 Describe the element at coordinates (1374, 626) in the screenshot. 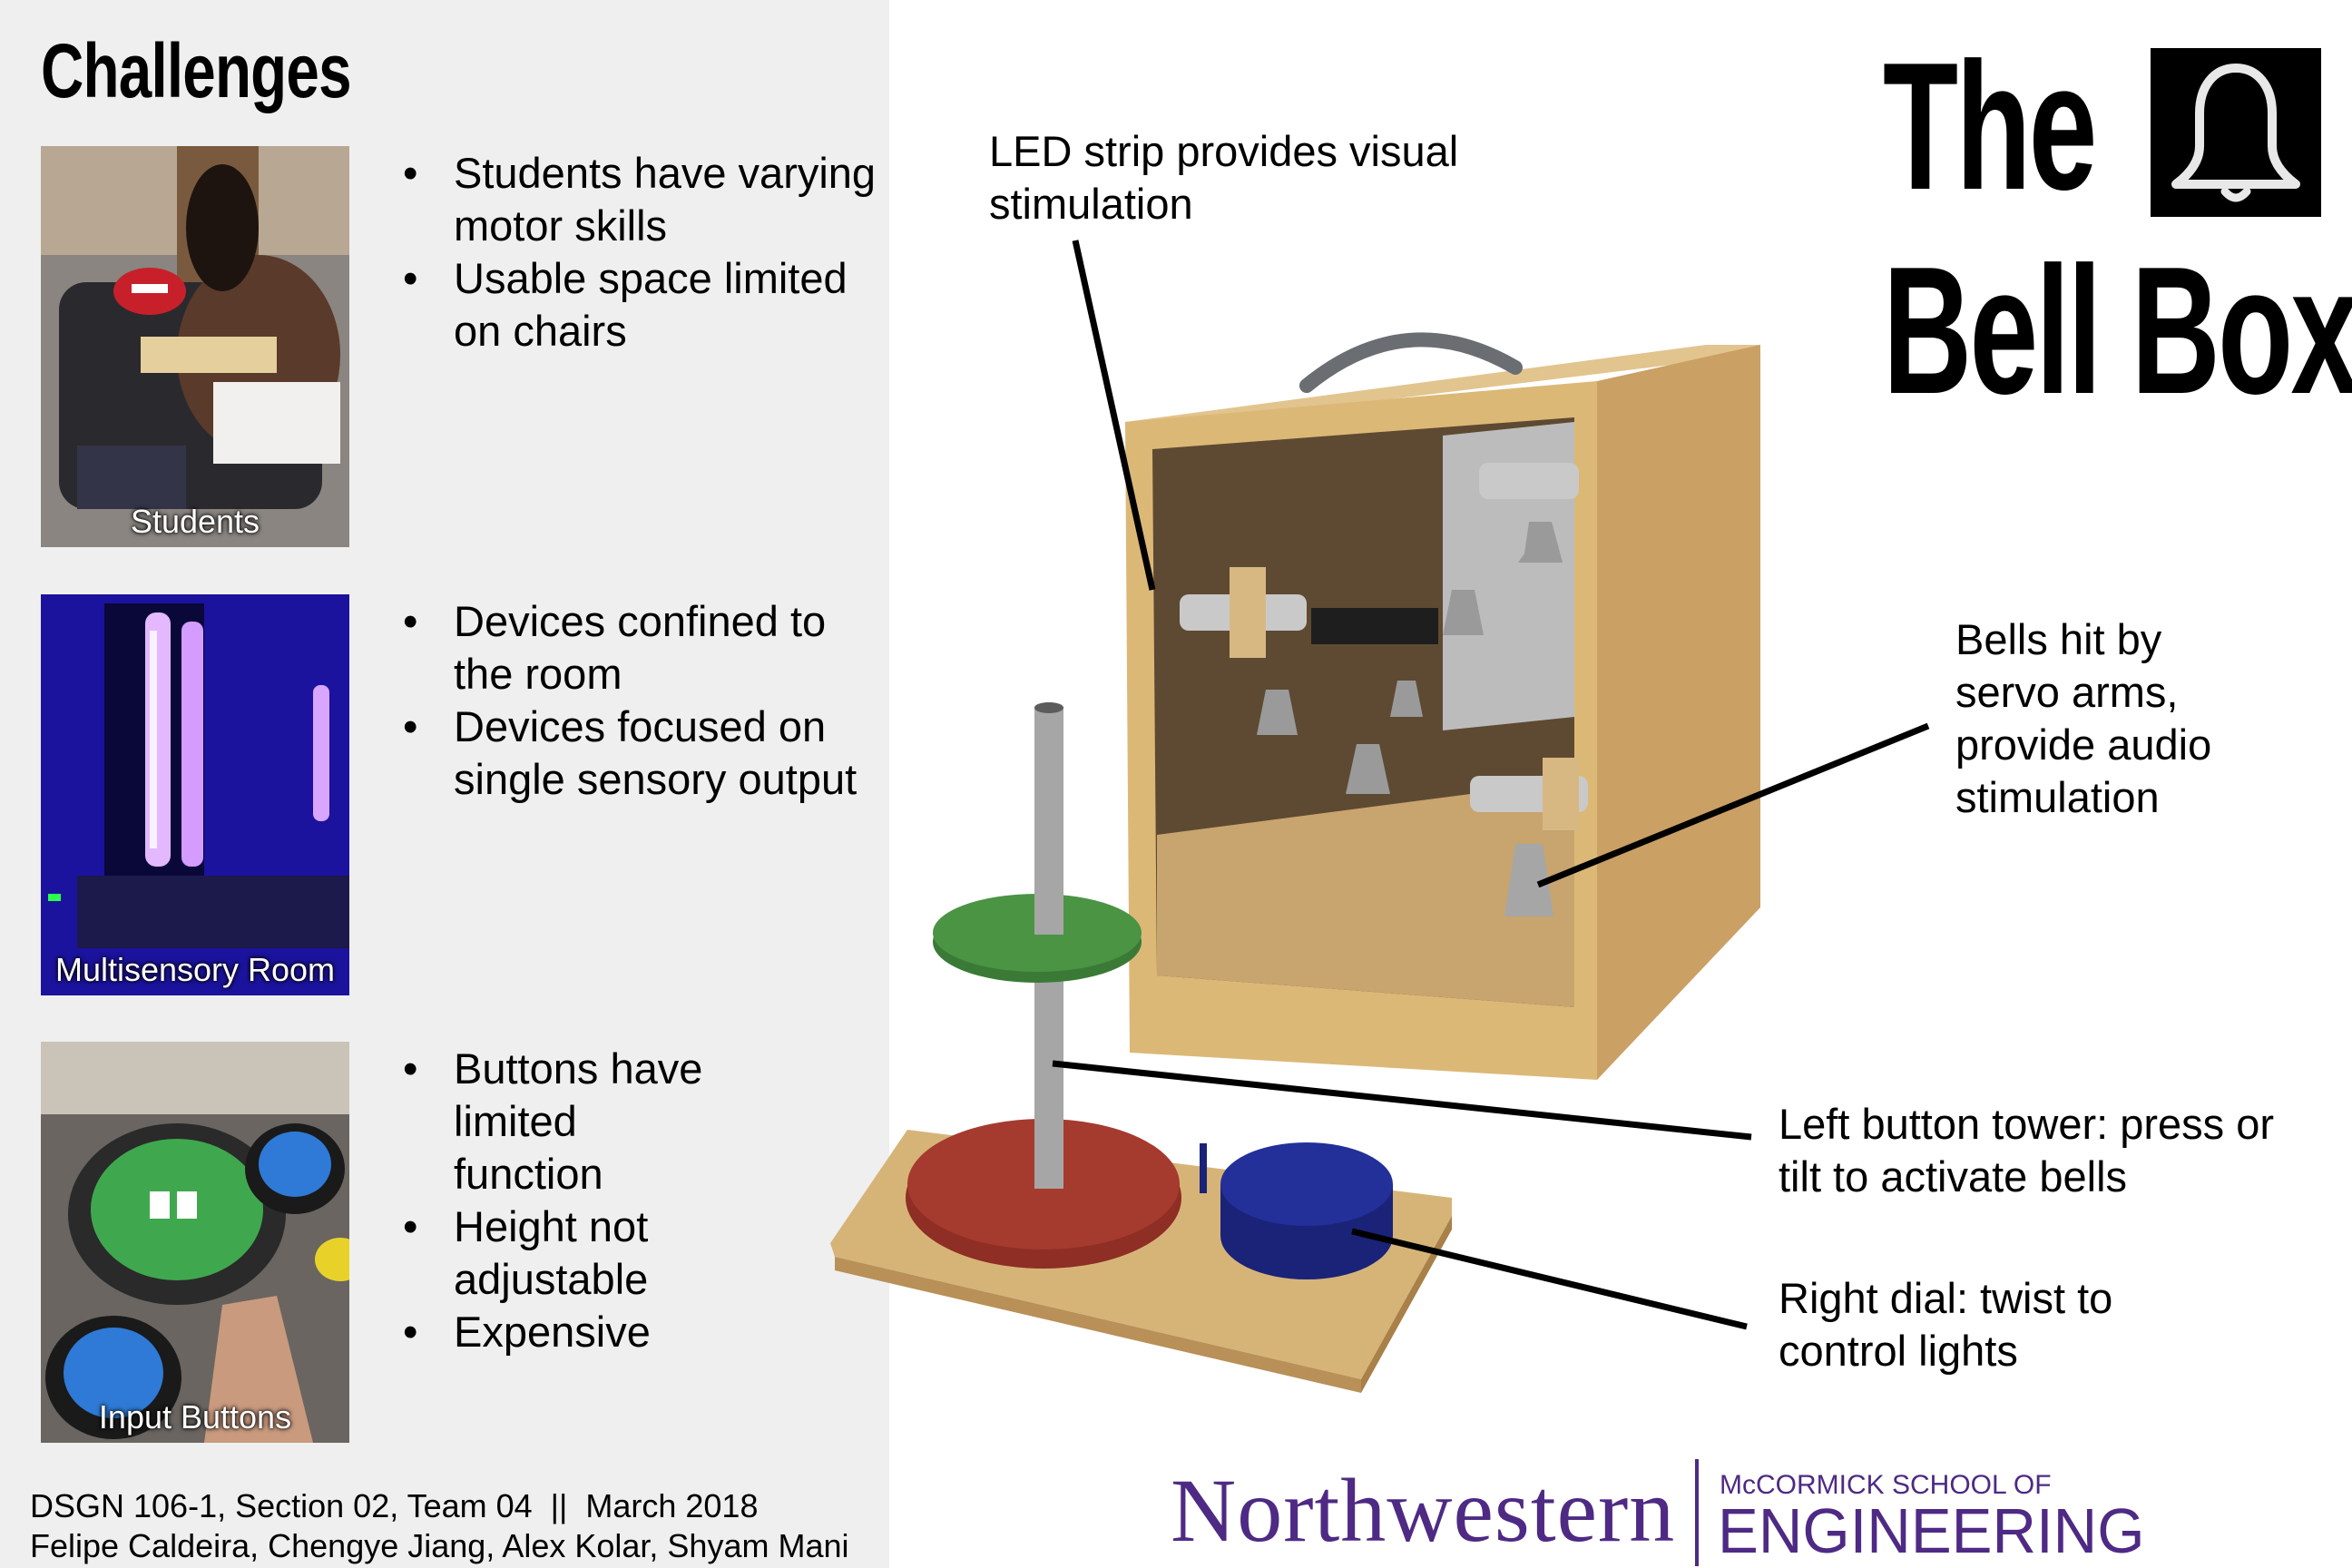

I see `led-strip-unit` at that location.